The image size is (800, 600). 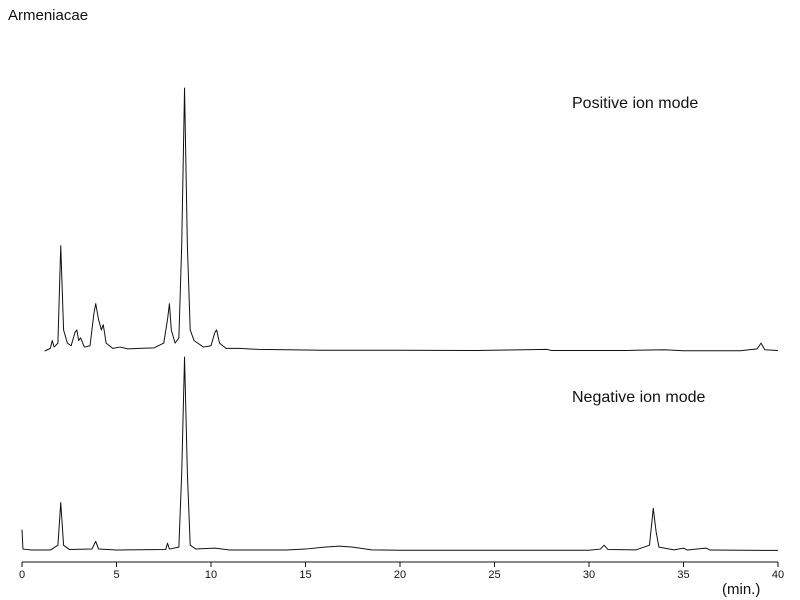 What do you see at coordinates (116, 575) in the screenshot?
I see `x-tick-label: 5` at bounding box center [116, 575].